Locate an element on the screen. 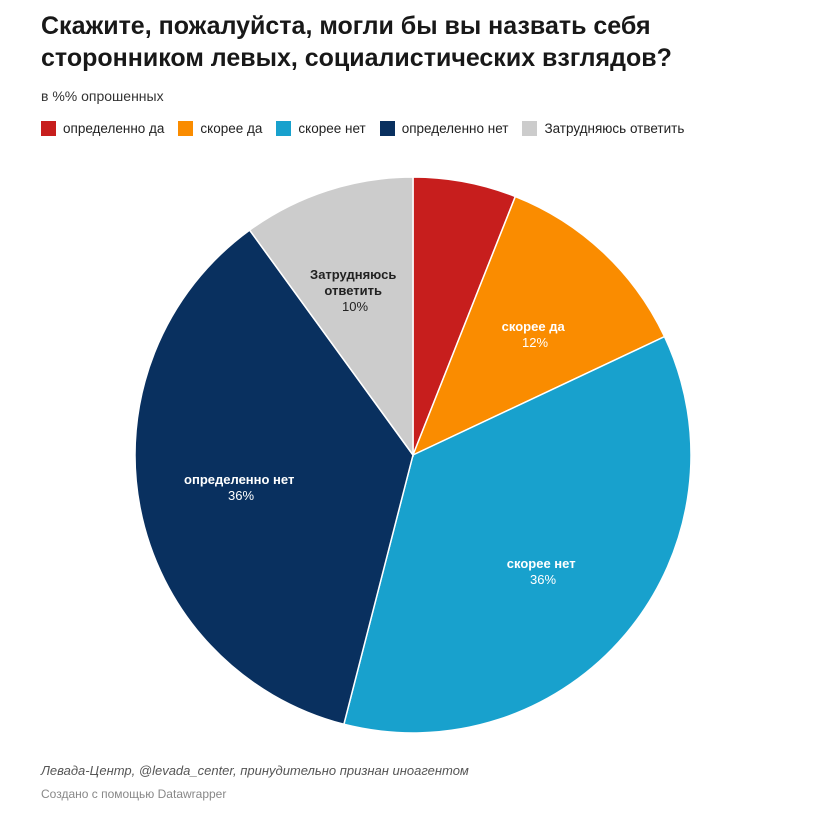 The width and height of the screenshot is (825, 829). legend-label: определенно нет is located at coordinates (455, 128).